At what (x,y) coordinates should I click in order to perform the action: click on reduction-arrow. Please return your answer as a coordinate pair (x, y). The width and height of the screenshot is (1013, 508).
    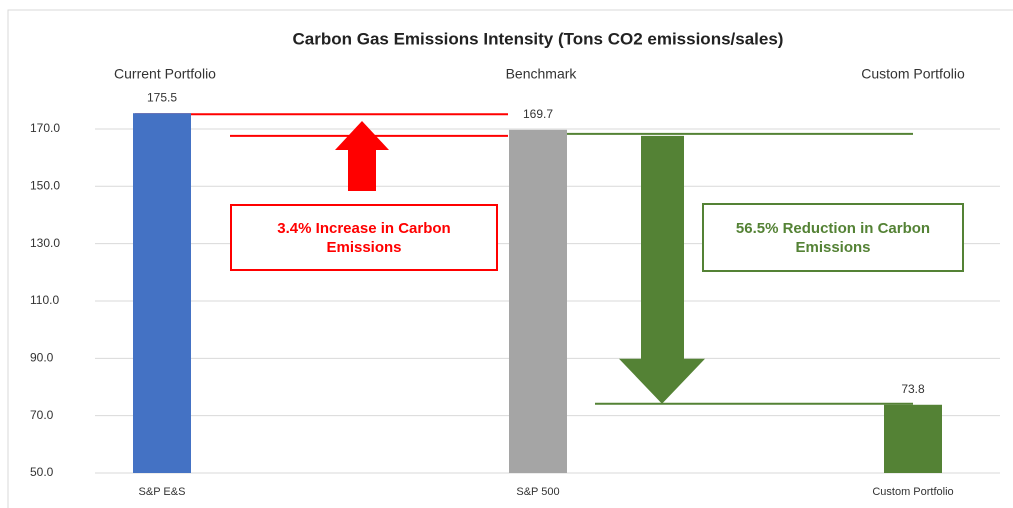
    Looking at the image, I should click on (662, 269).